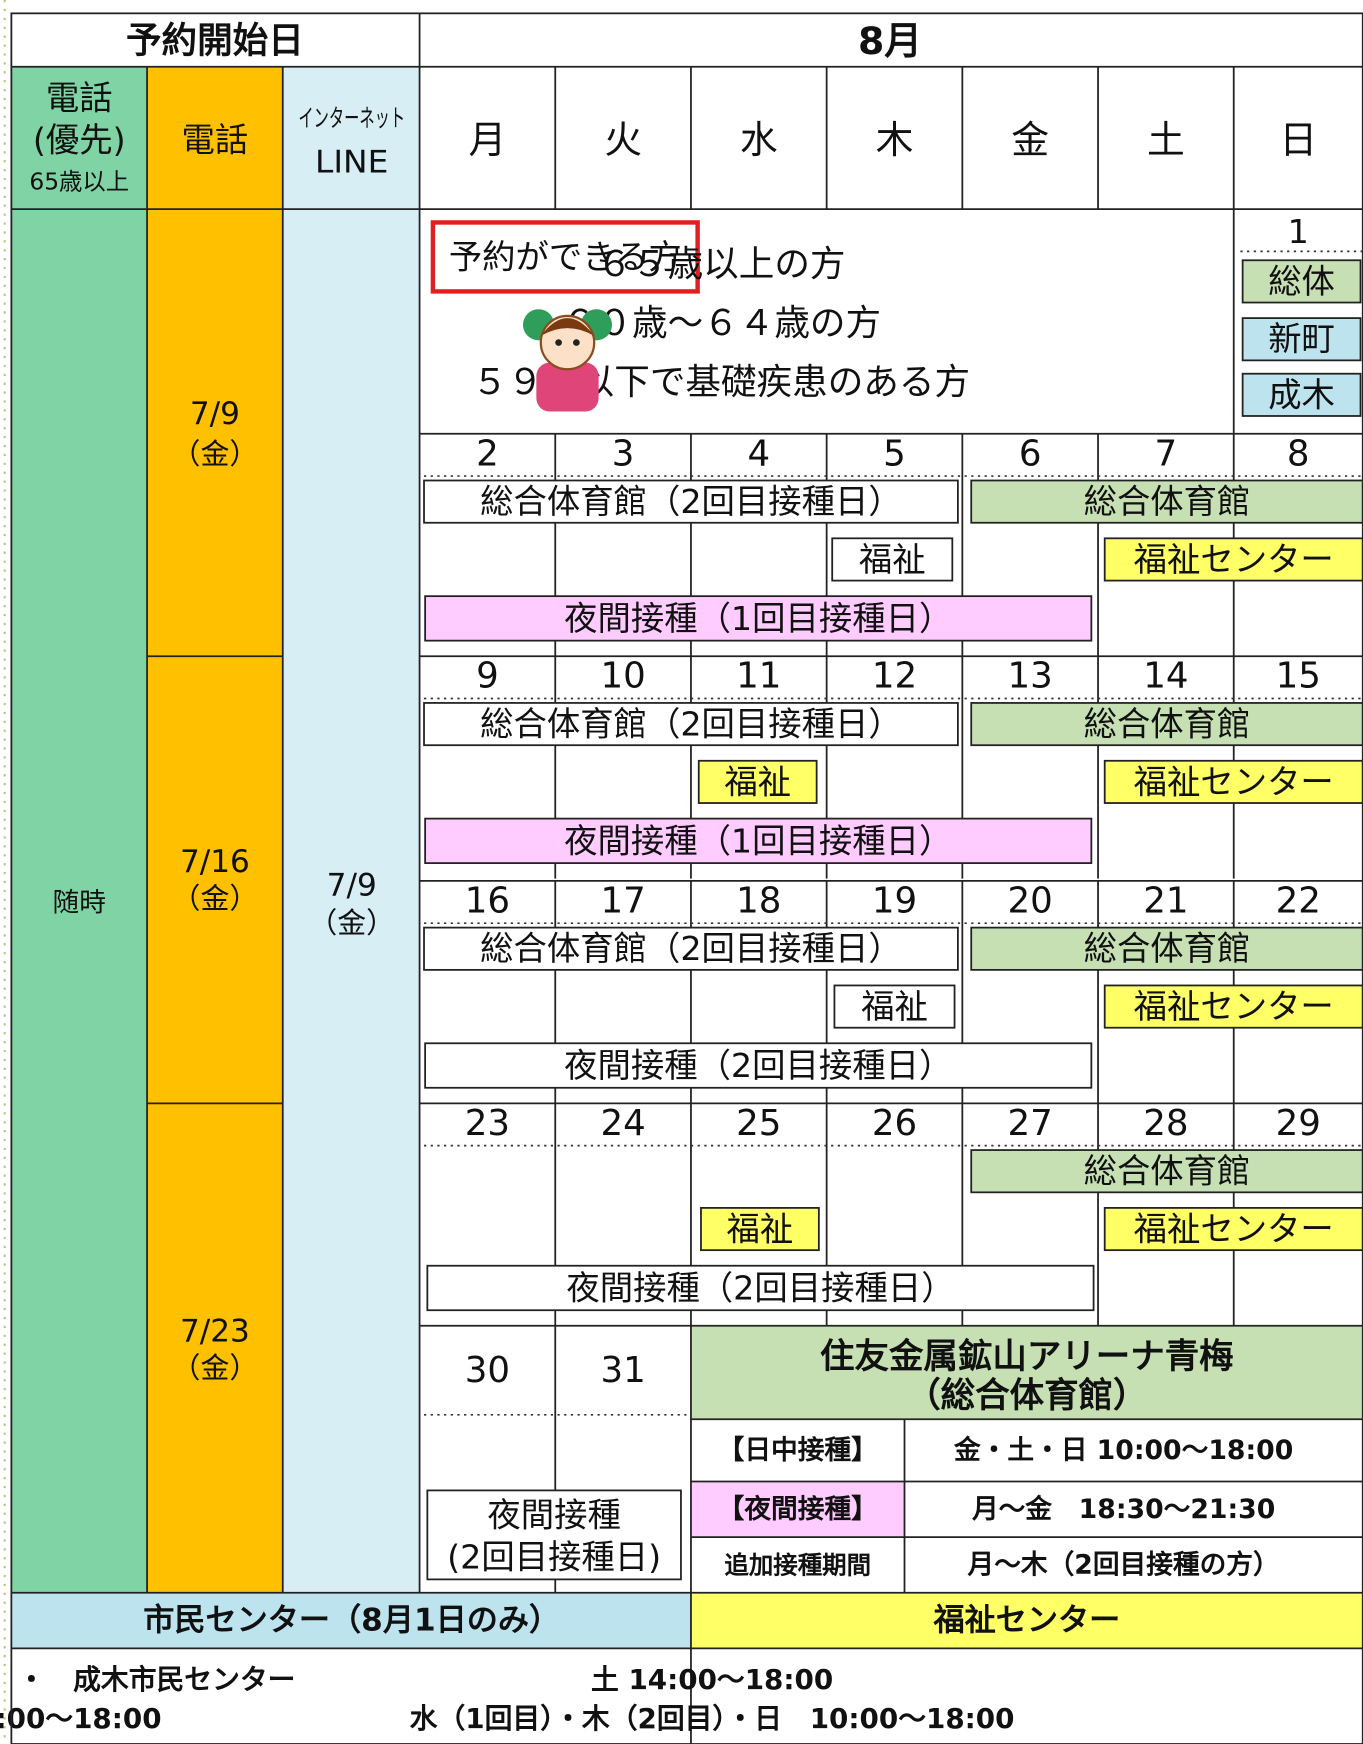 This screenshot has height=1744, width=1363. Describe the element at coordinates (797, 1509) in the screenshot. I see `arena-night` at that location.